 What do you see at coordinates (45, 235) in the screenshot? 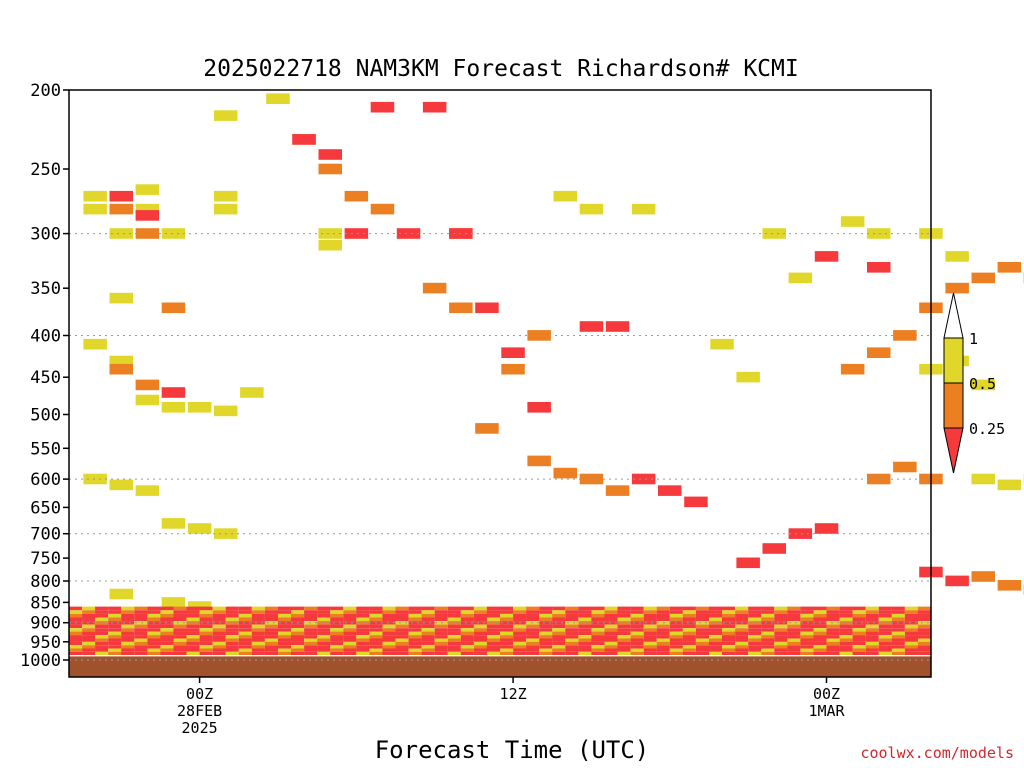
I see `y-tick-label: 300` at bounding box center [45, 235].